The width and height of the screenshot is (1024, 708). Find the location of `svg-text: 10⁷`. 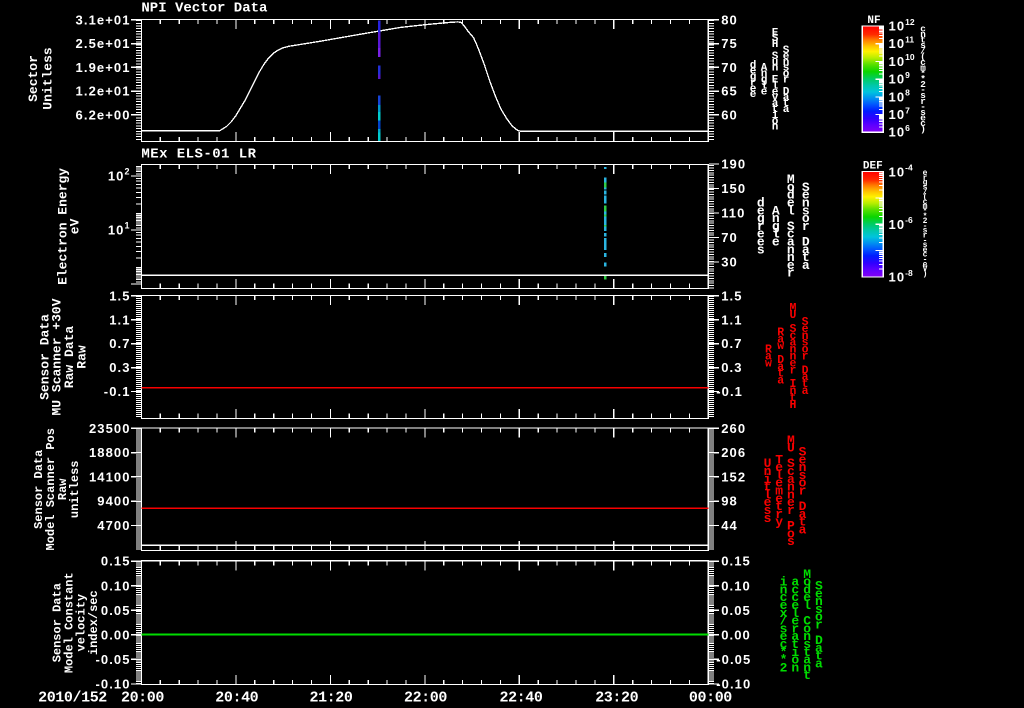

svg-text: 10⁷ is located at coordinates (900, 113).